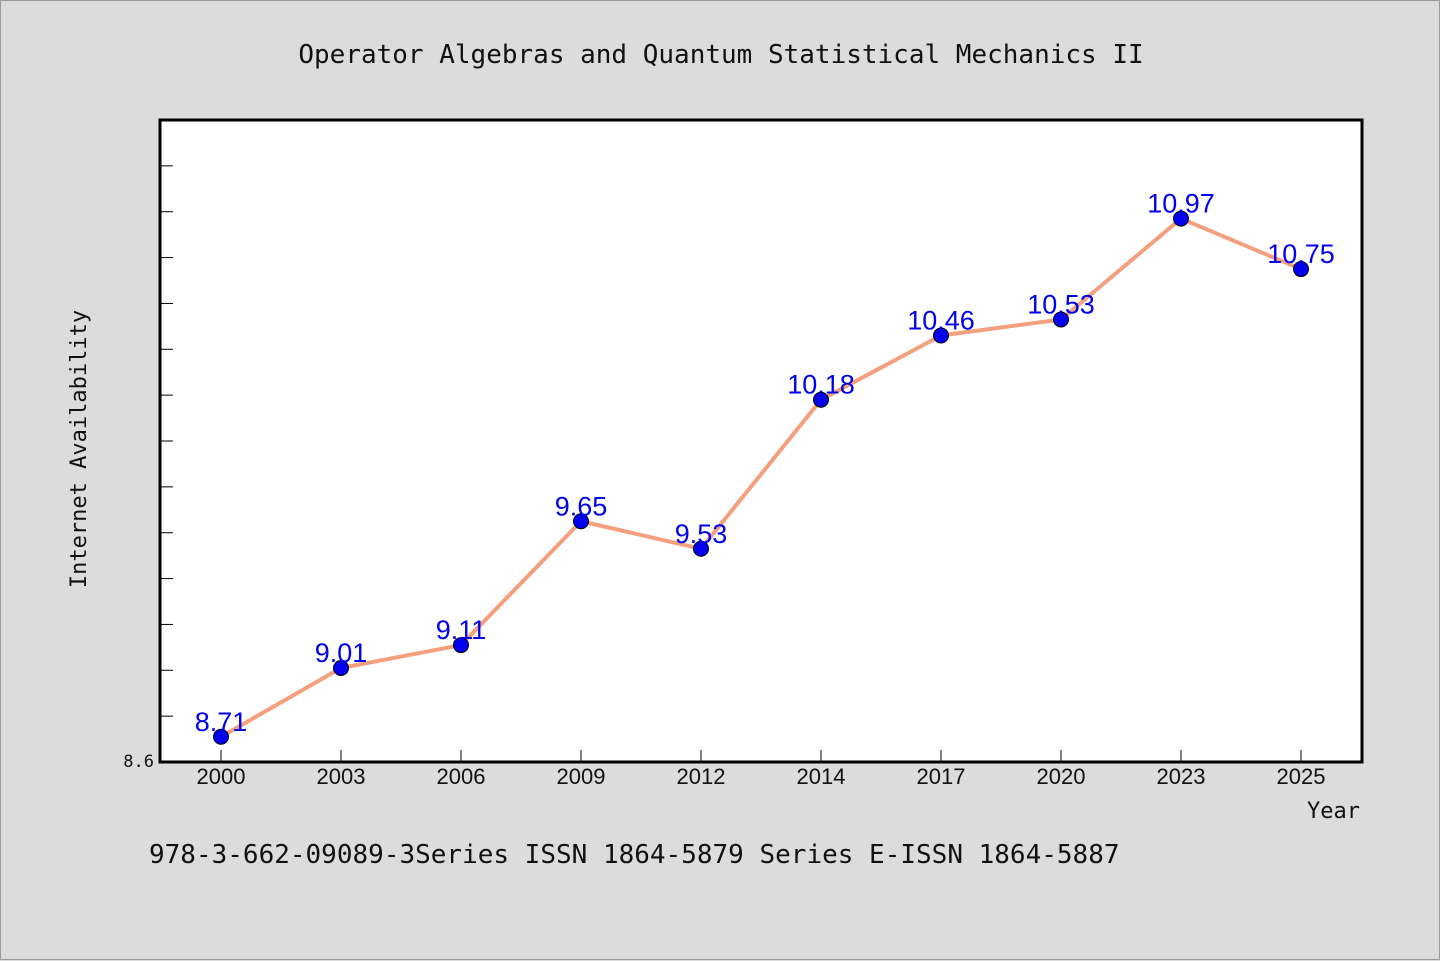 The width and height of the screenshot is (1440, 961). I want to click on data-label: 9.53, so click(701, 534).